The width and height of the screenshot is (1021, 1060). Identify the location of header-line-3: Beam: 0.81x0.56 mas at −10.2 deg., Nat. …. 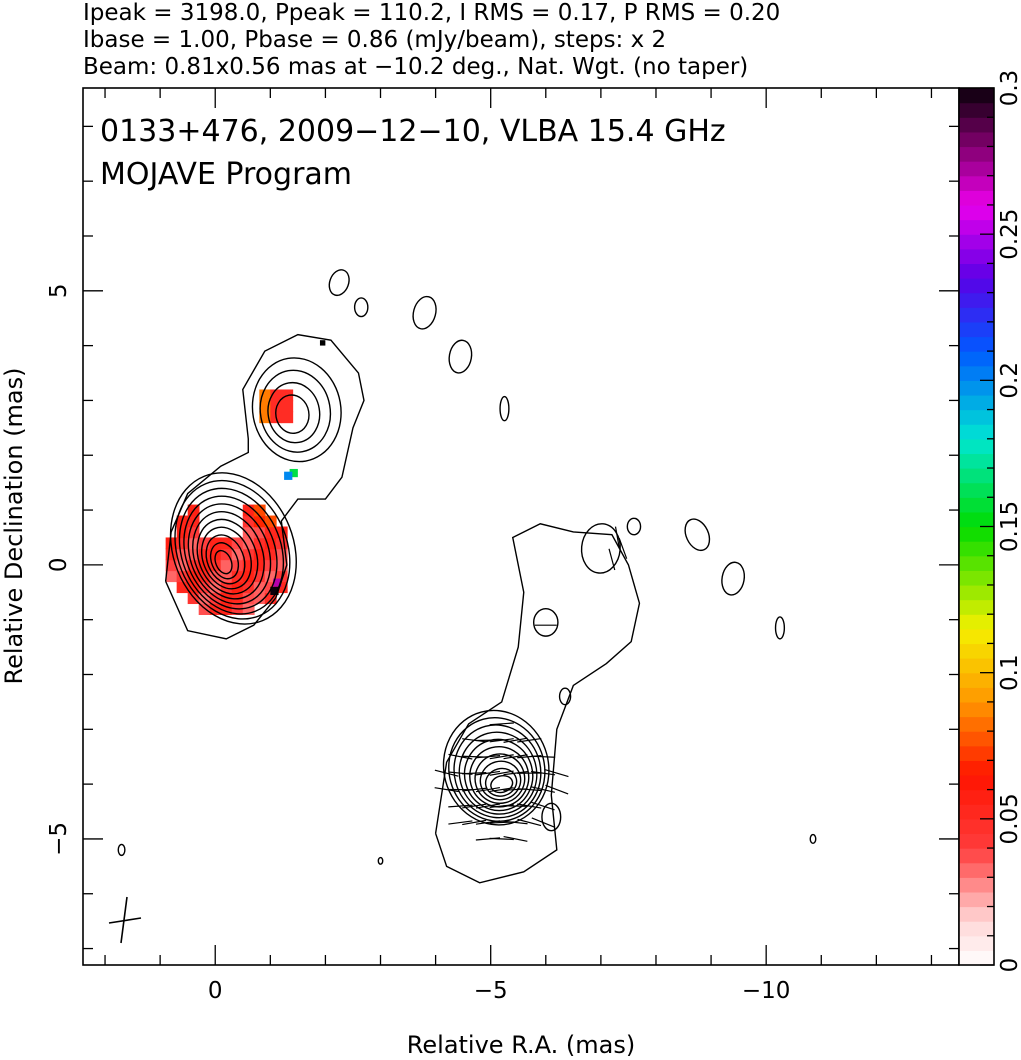
(415, 67).